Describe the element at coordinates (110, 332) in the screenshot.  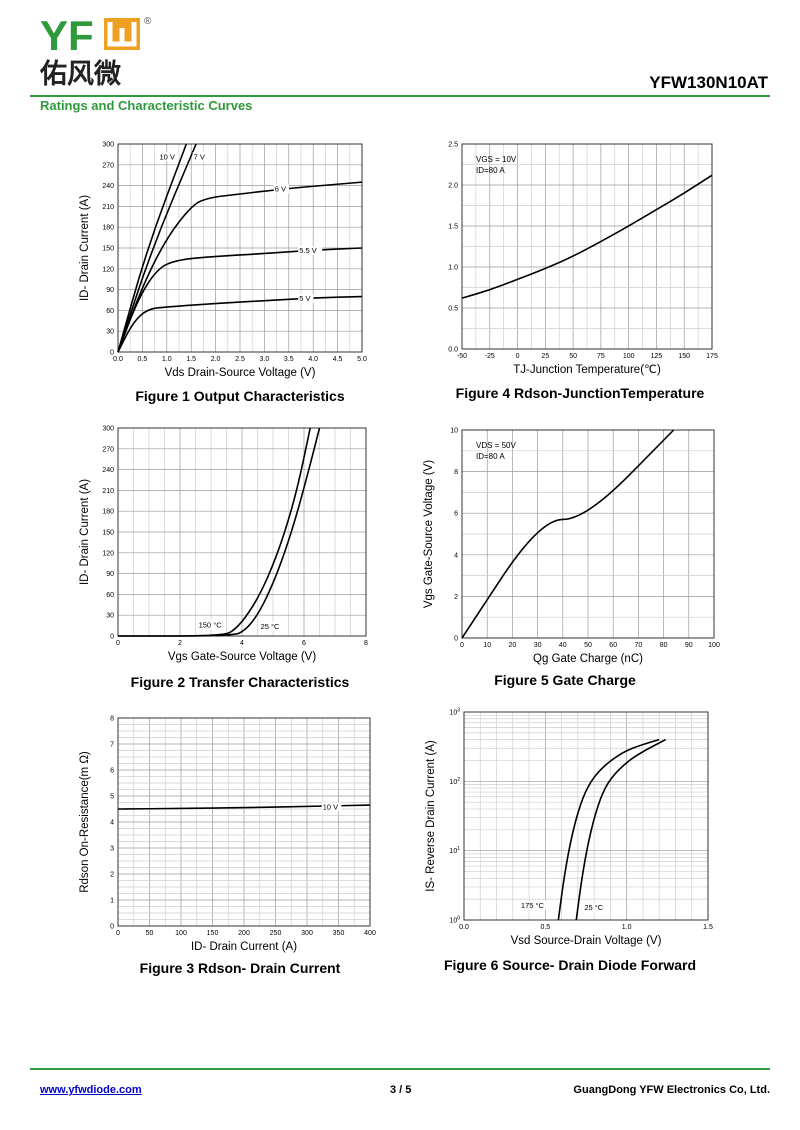
I see `y-tick-label: 30` at that location.